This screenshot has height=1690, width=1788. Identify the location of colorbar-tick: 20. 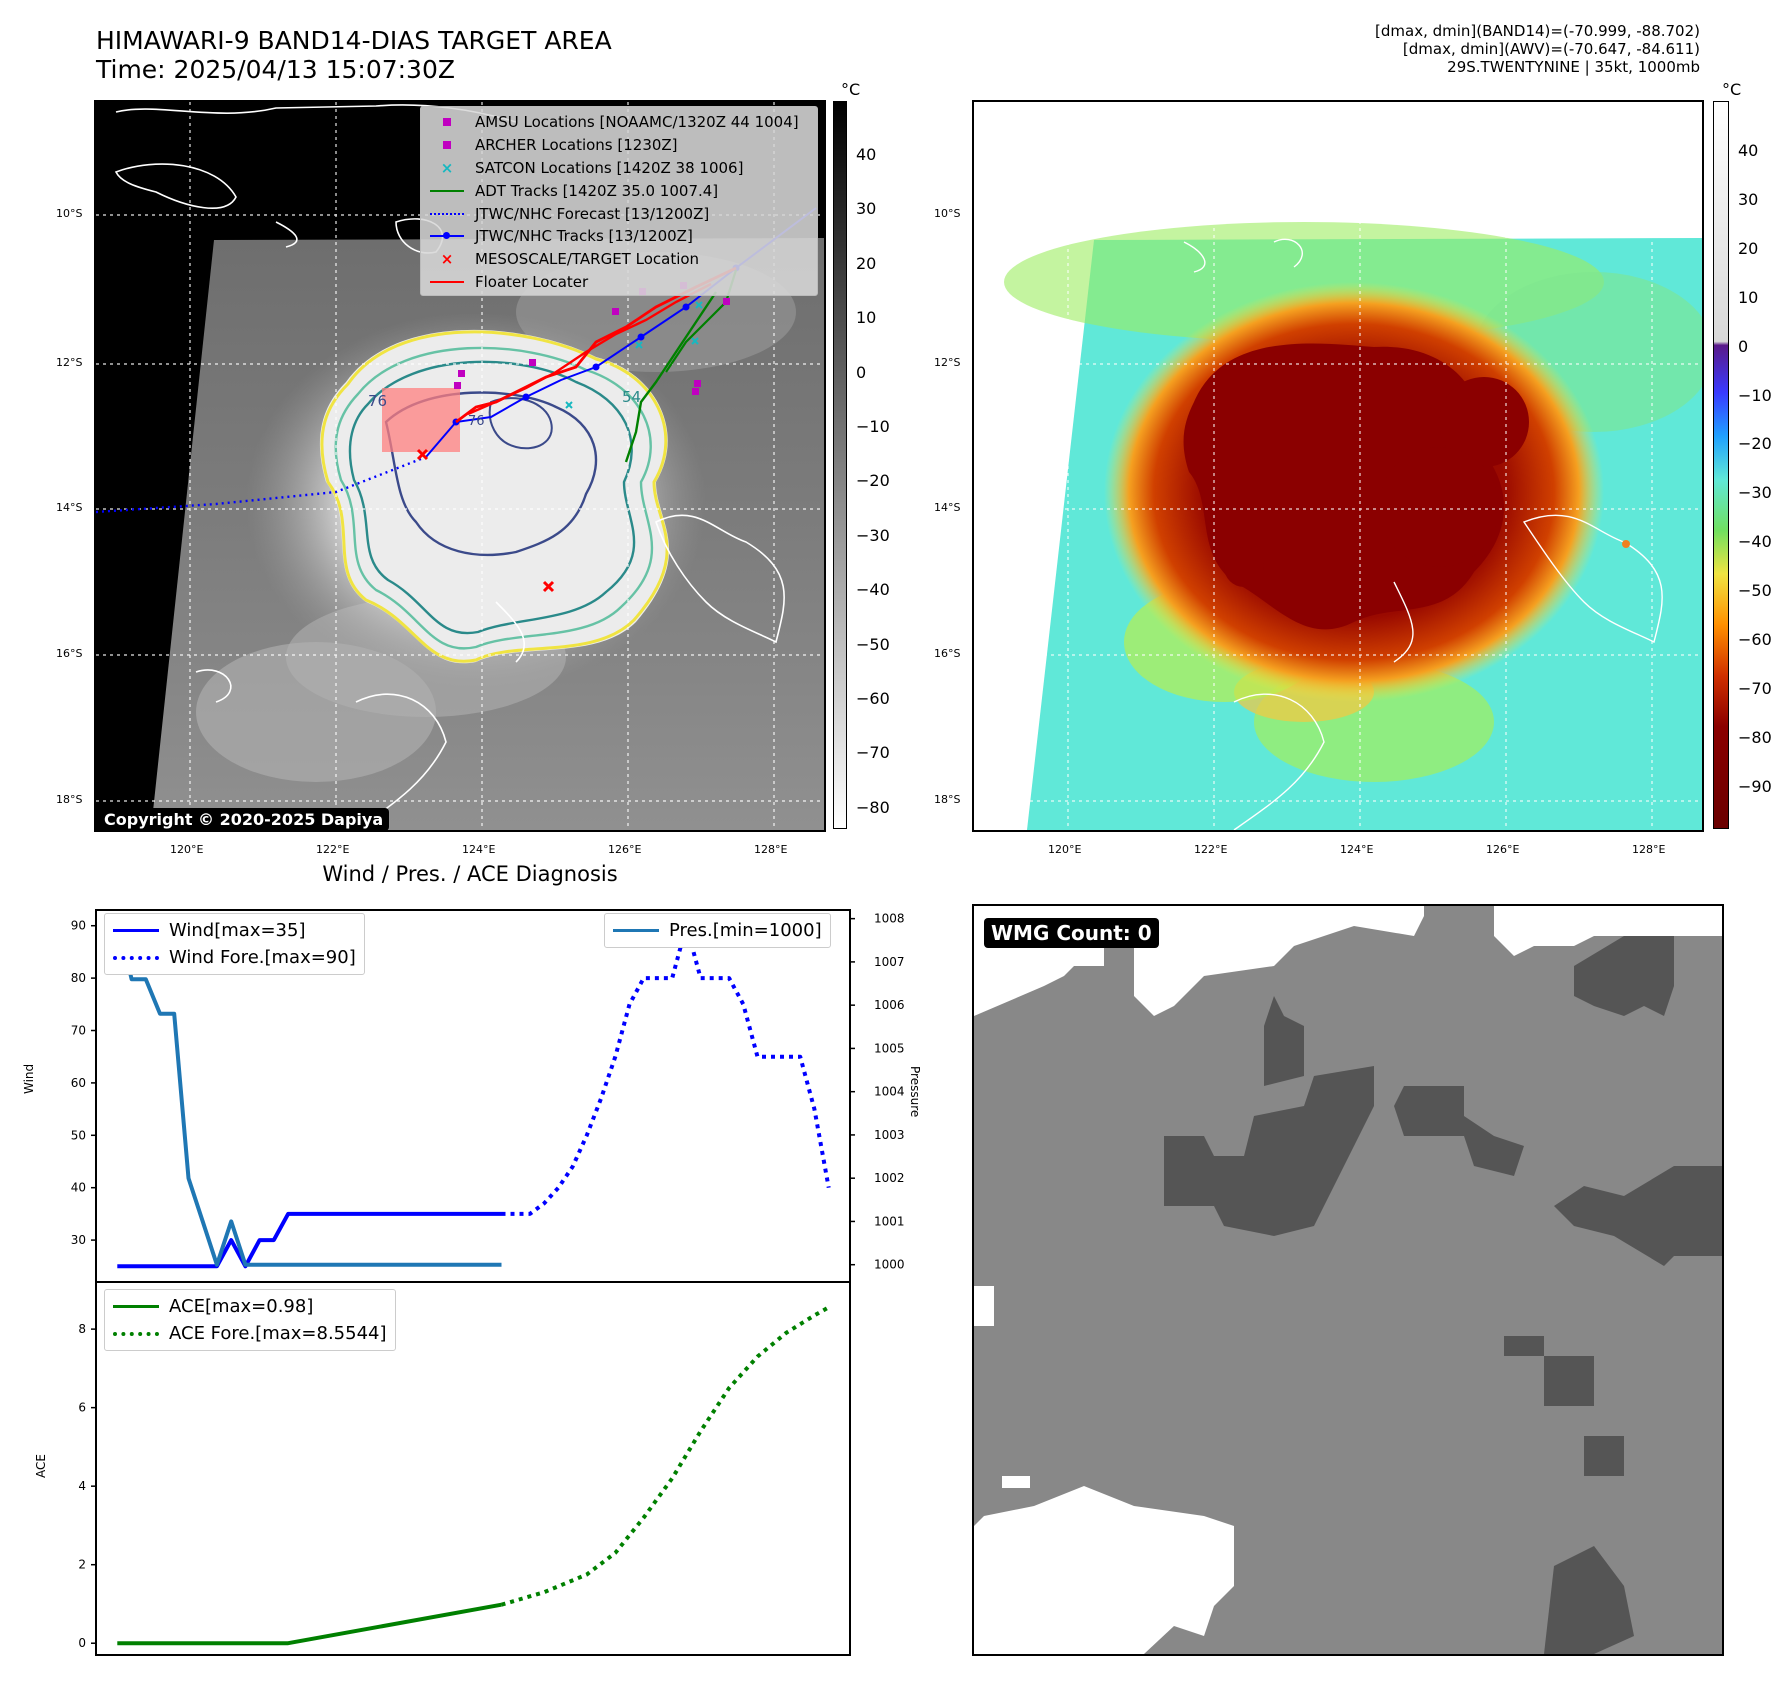
(1748, 248).